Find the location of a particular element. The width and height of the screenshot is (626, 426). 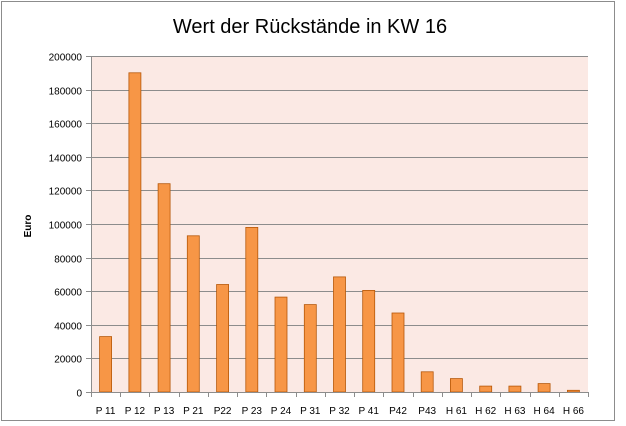

x-tick-label: P 31 is located at coordinates (310, 411).